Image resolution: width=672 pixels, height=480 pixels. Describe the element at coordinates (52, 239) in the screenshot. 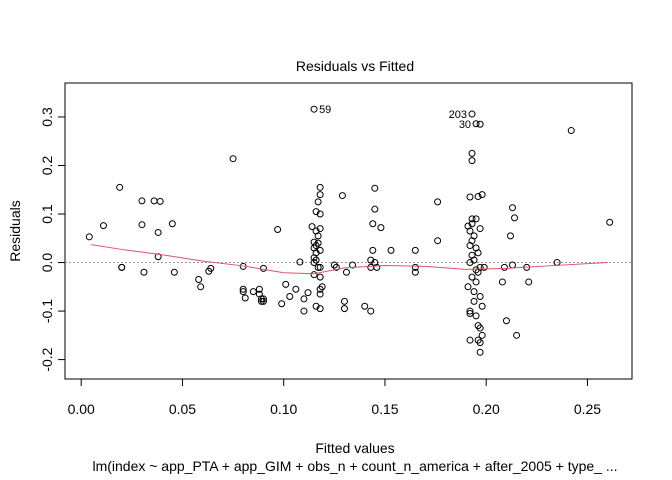

I see `y-axis: -0.2 -0.1 0.0 0.1 0.2 0.3` at that location.